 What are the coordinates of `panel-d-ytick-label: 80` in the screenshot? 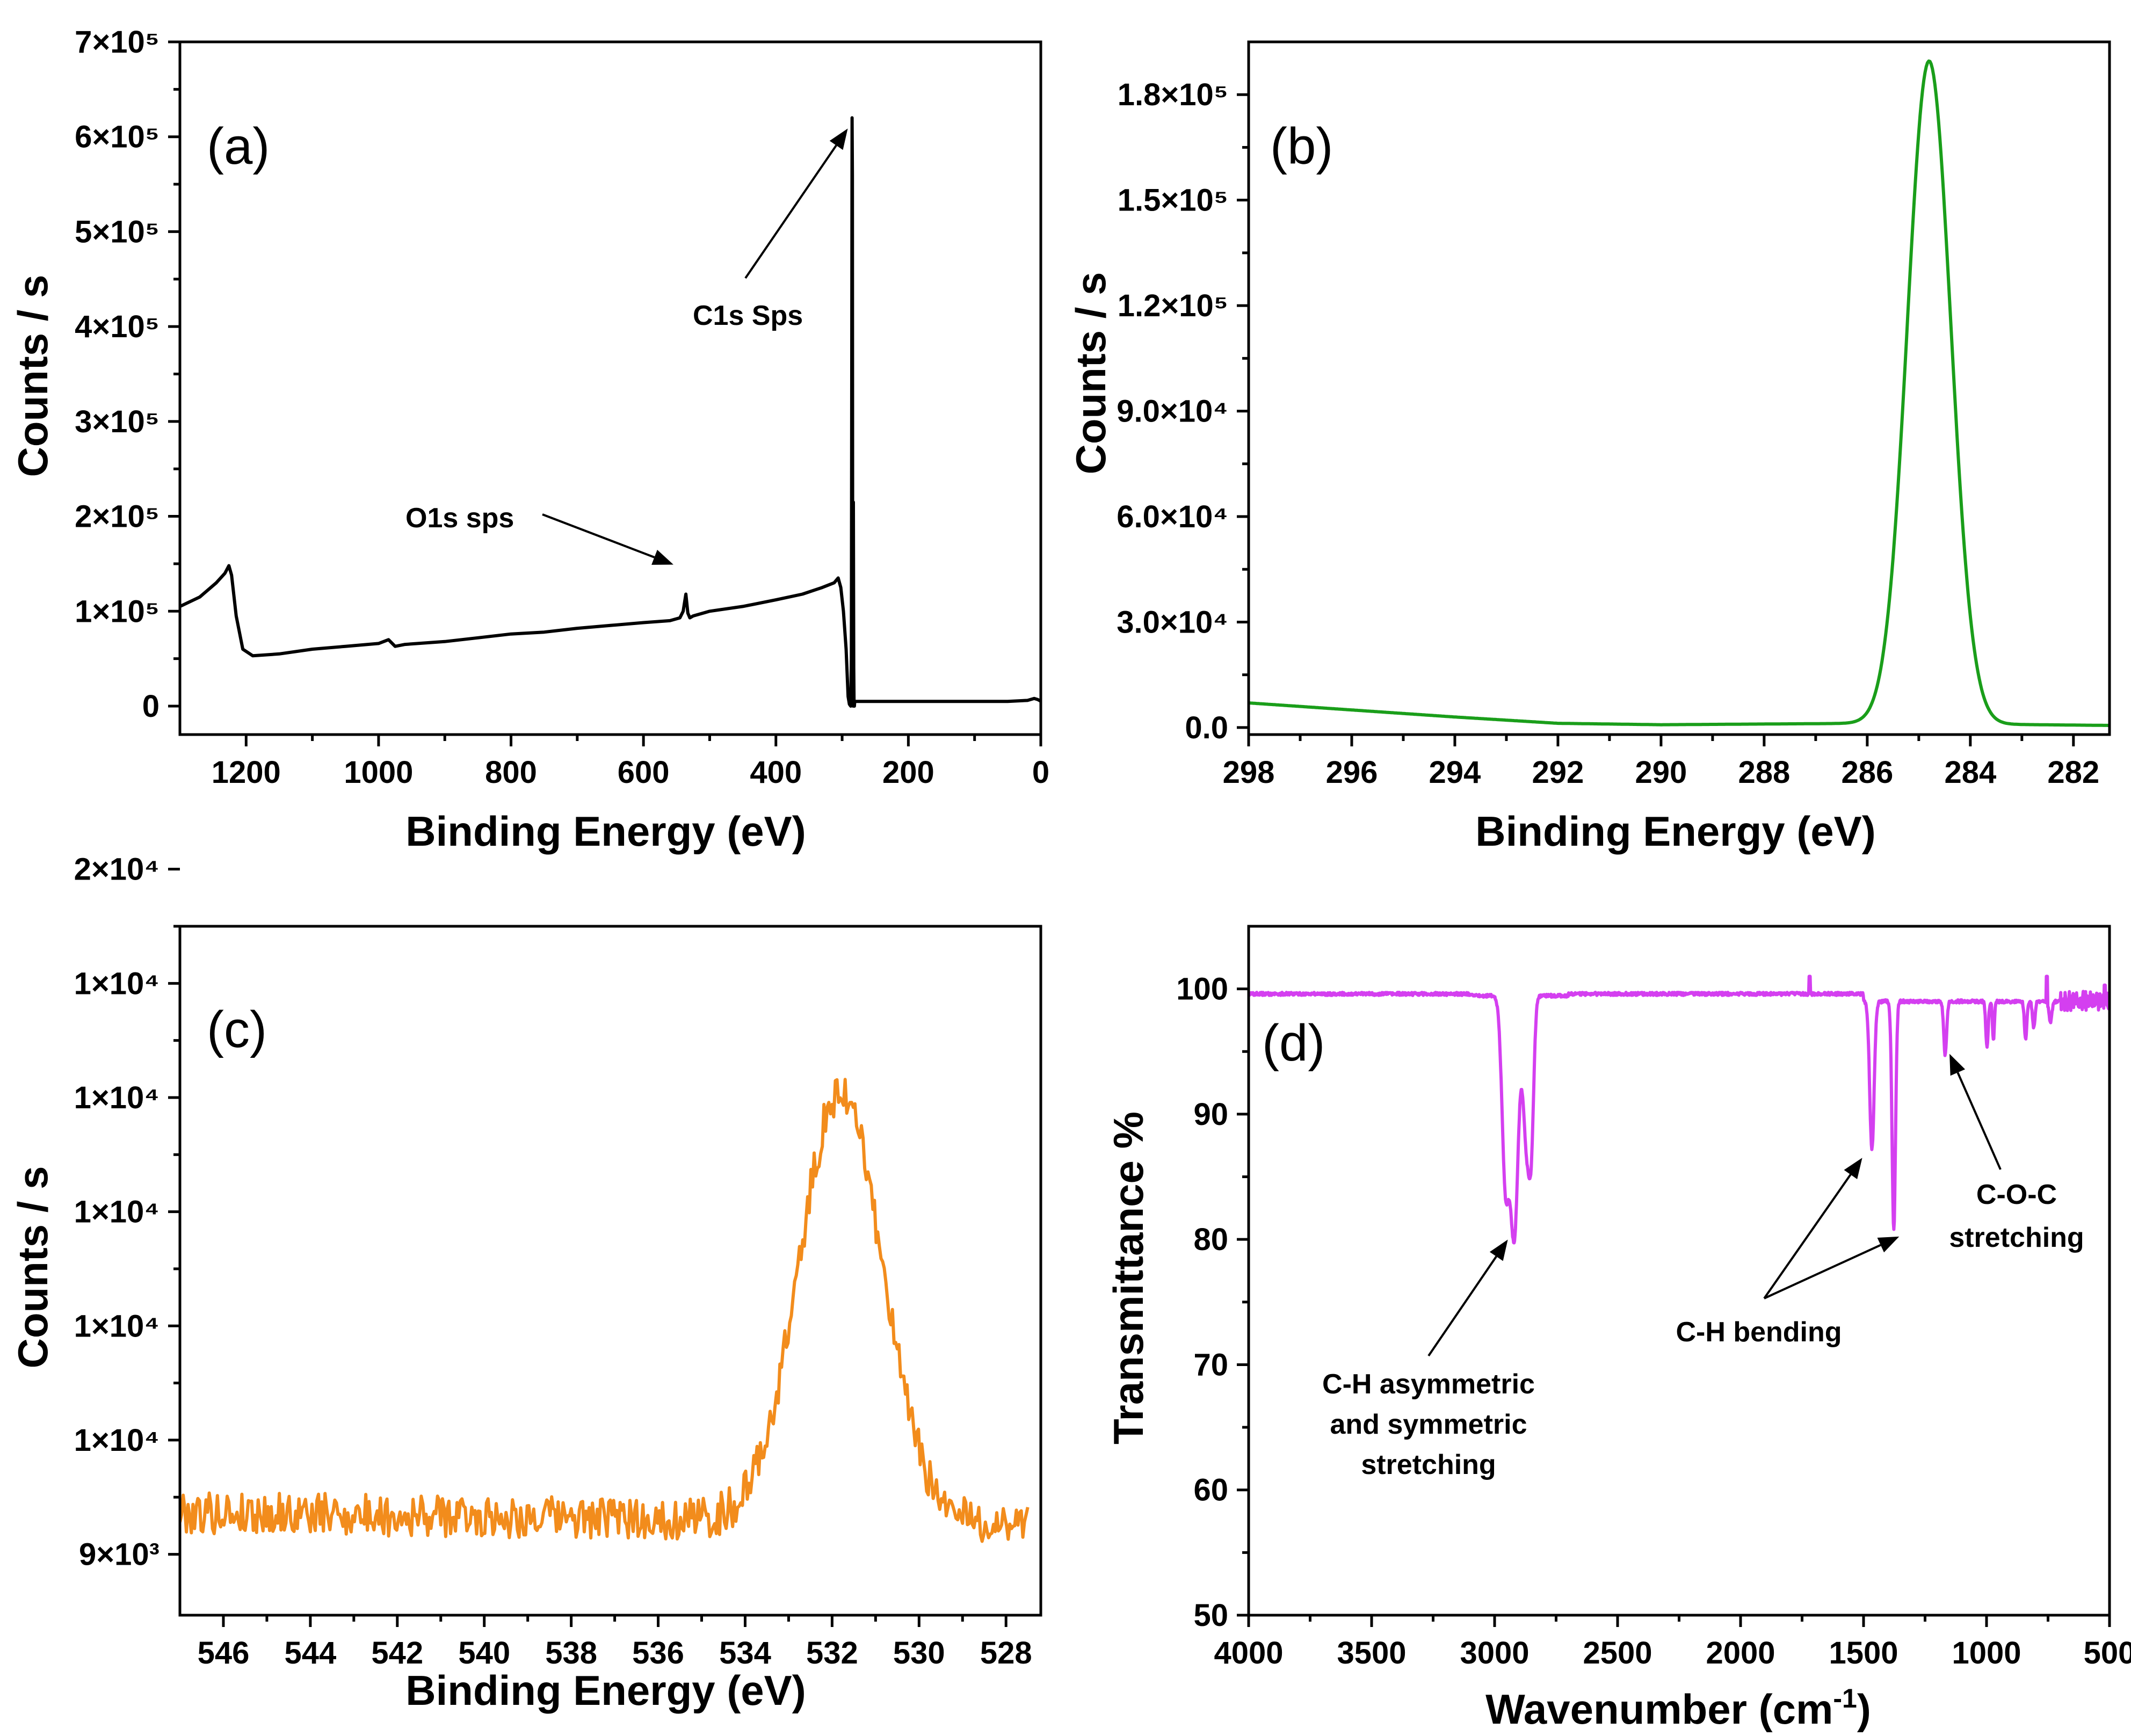 It's located at (1210, 1239).